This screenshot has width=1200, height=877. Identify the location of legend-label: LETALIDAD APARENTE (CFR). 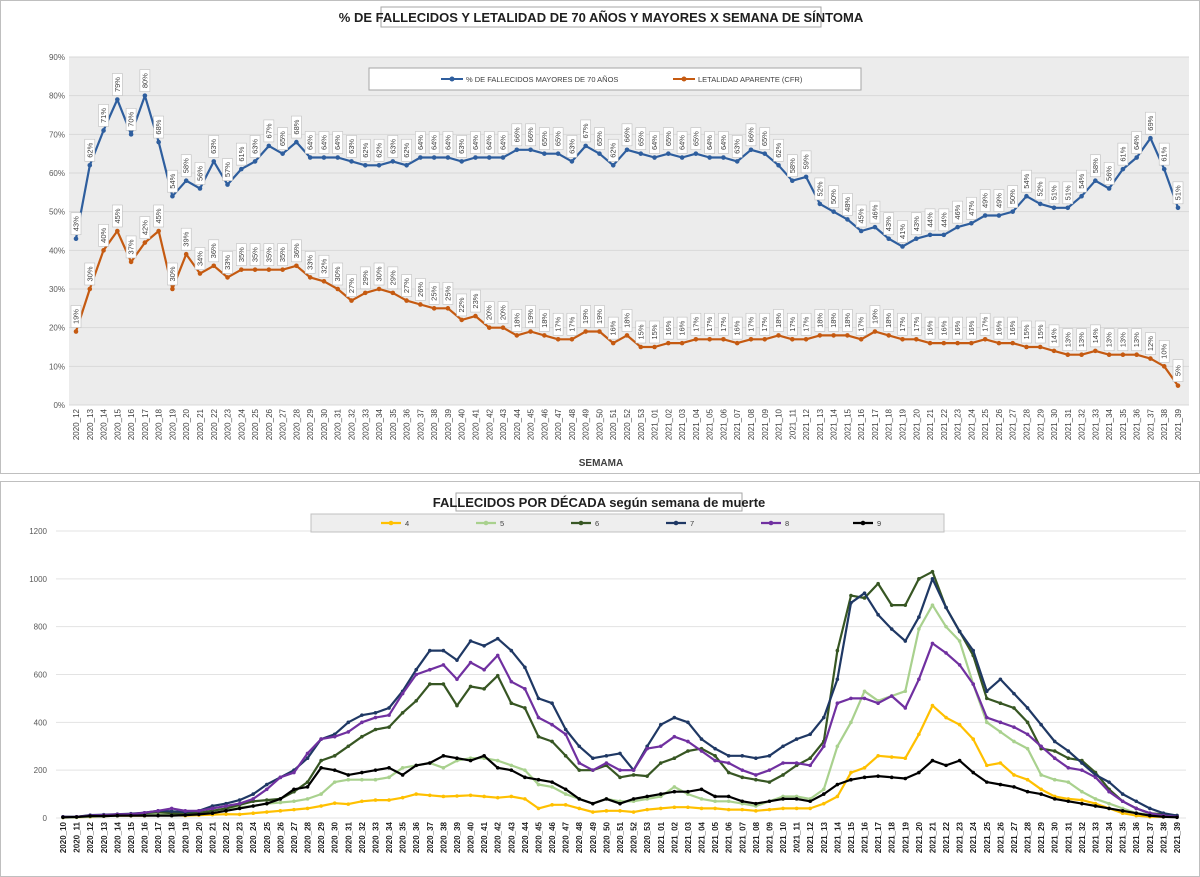
(750, 79).